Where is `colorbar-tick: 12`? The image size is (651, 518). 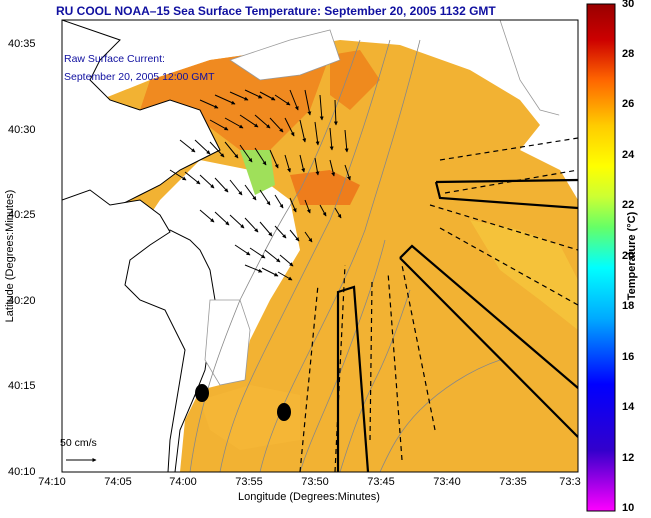 colorbar-tick: 12 is located at coordinates (628, 458).